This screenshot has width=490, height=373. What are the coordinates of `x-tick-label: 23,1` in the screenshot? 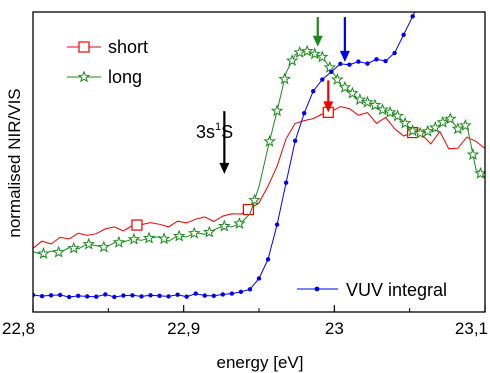 It's located at (471, 328).